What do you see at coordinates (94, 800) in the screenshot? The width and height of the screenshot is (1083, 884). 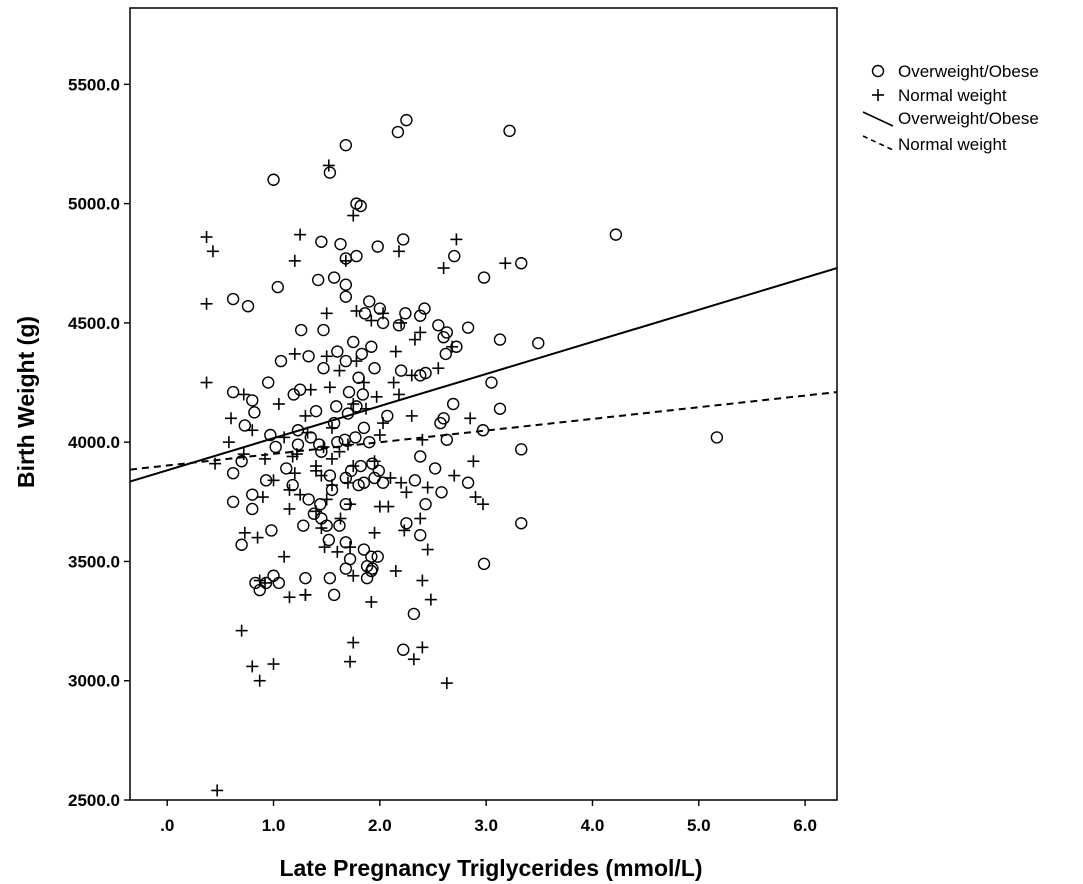 I see `y-tick-label: 2500.0` at bounding box center [94, 800].